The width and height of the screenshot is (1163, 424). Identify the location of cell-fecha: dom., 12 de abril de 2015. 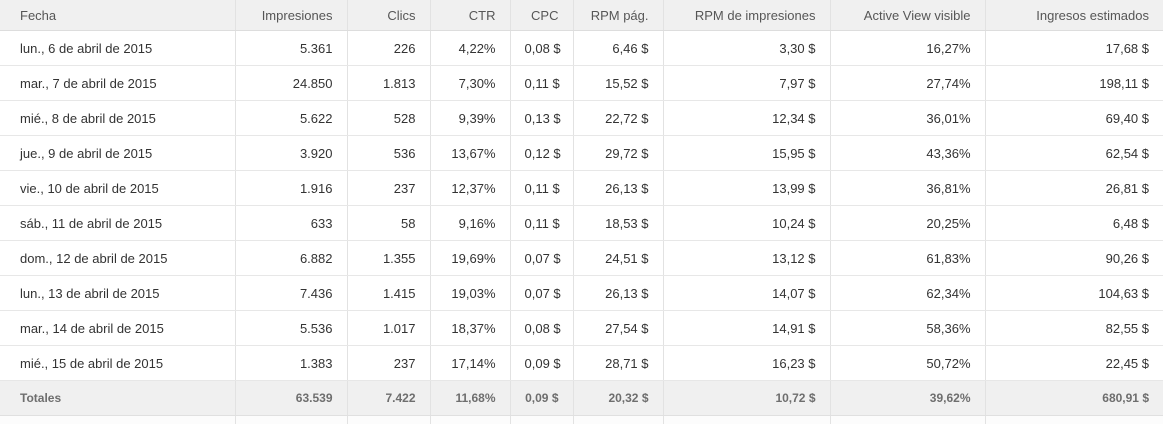
(117, 258).